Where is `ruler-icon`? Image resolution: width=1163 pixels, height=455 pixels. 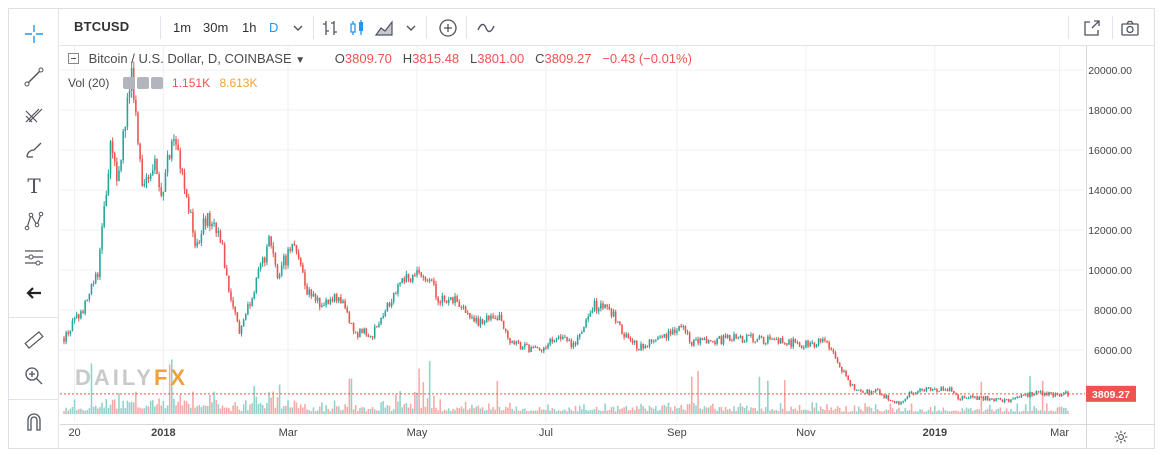
ruler-icon is located at coordinates (34, 340).